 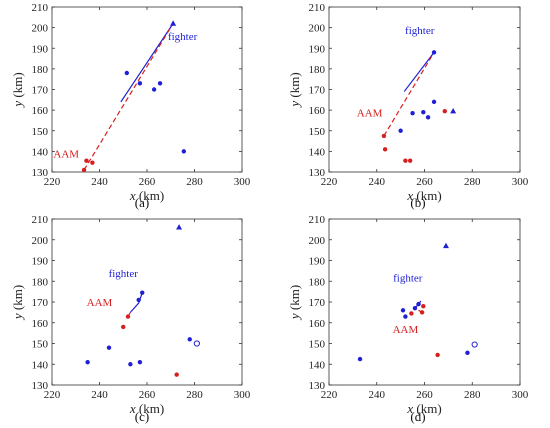 What do you see at coordinates (142, 416) in the screenshot?
I see `panel-label: (c)` at bounding box center [142, 416].